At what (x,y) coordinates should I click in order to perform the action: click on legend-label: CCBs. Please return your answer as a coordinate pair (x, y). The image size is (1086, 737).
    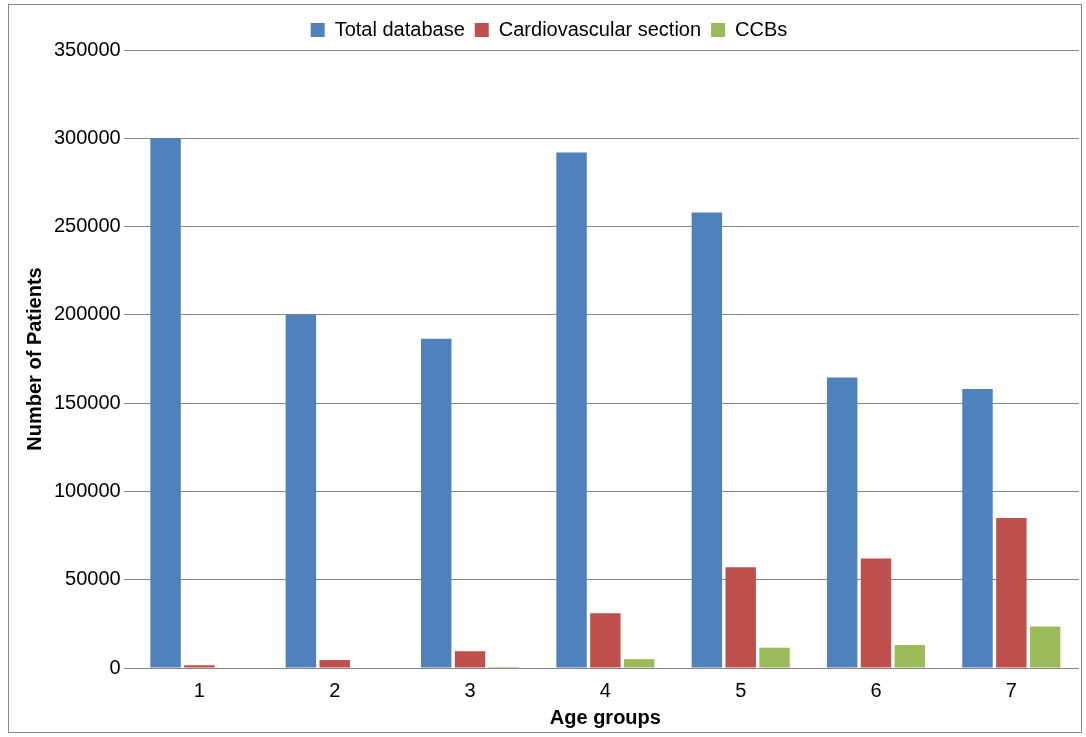
    Looking at the image, I should click on (761, 28).